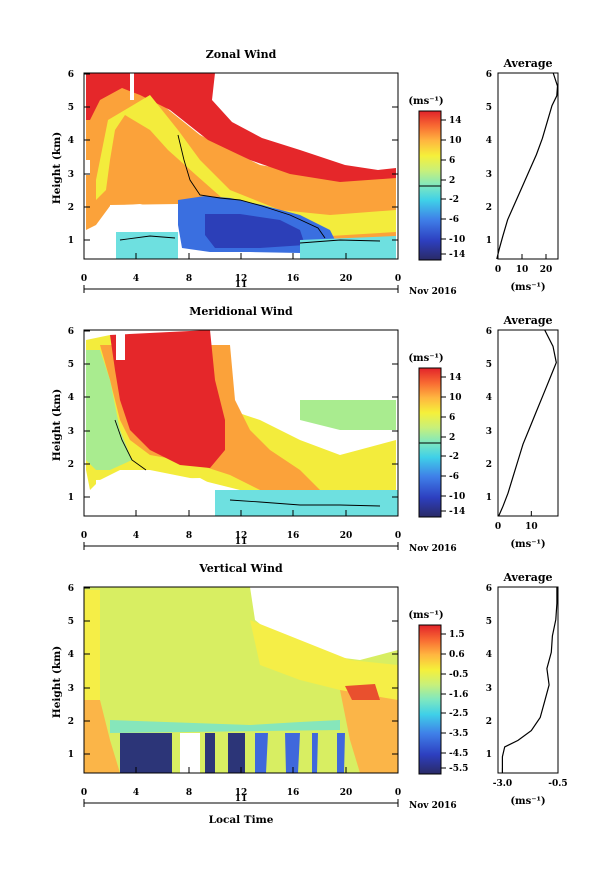  Describe the element at coordinates (241, 793) in the screenshot. I see `vertical-xtick-label: 12` at that location.